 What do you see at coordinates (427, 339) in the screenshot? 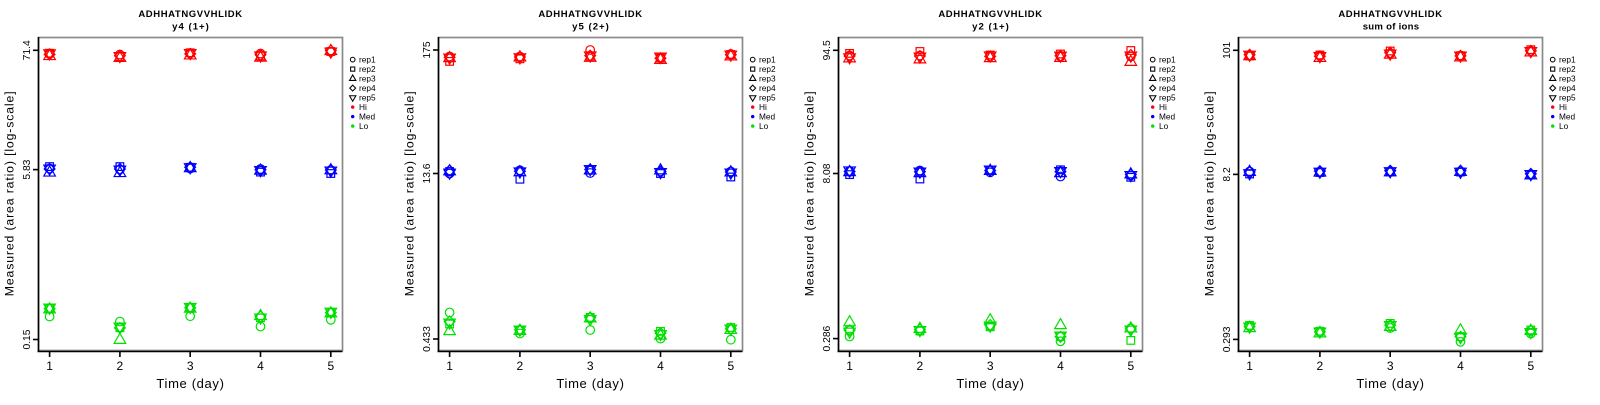
I see `svg-text: 0.433` at bounding box center [427, 339].